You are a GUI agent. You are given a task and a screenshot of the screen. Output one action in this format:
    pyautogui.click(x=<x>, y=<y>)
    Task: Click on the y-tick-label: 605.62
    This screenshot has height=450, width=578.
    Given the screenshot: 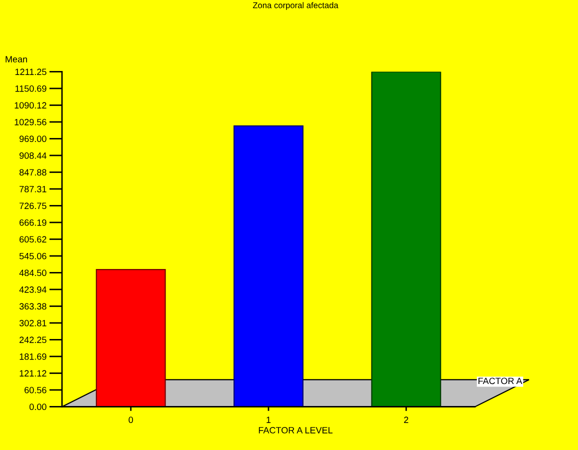 What is the action you would take?
    pyautogui.click(x=33, y=239)
    